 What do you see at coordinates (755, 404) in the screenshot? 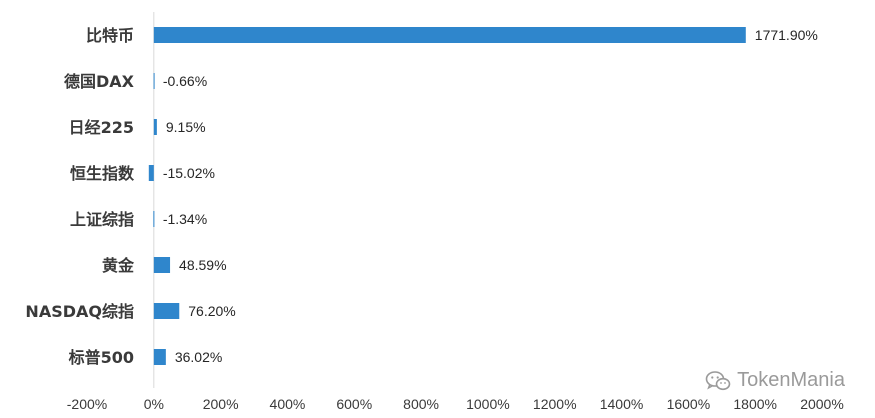
I see `x-tick-label: 1800%` at bounding box center [755, 404].